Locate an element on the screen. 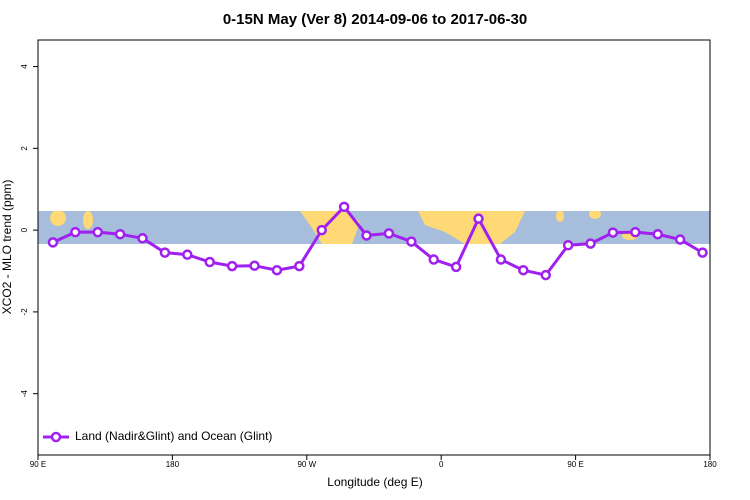 The height and width of the screenshot is (500, 750). y-axis-title: XCO2 - MLO trend (ppm) is located at coordinates (7, 247).